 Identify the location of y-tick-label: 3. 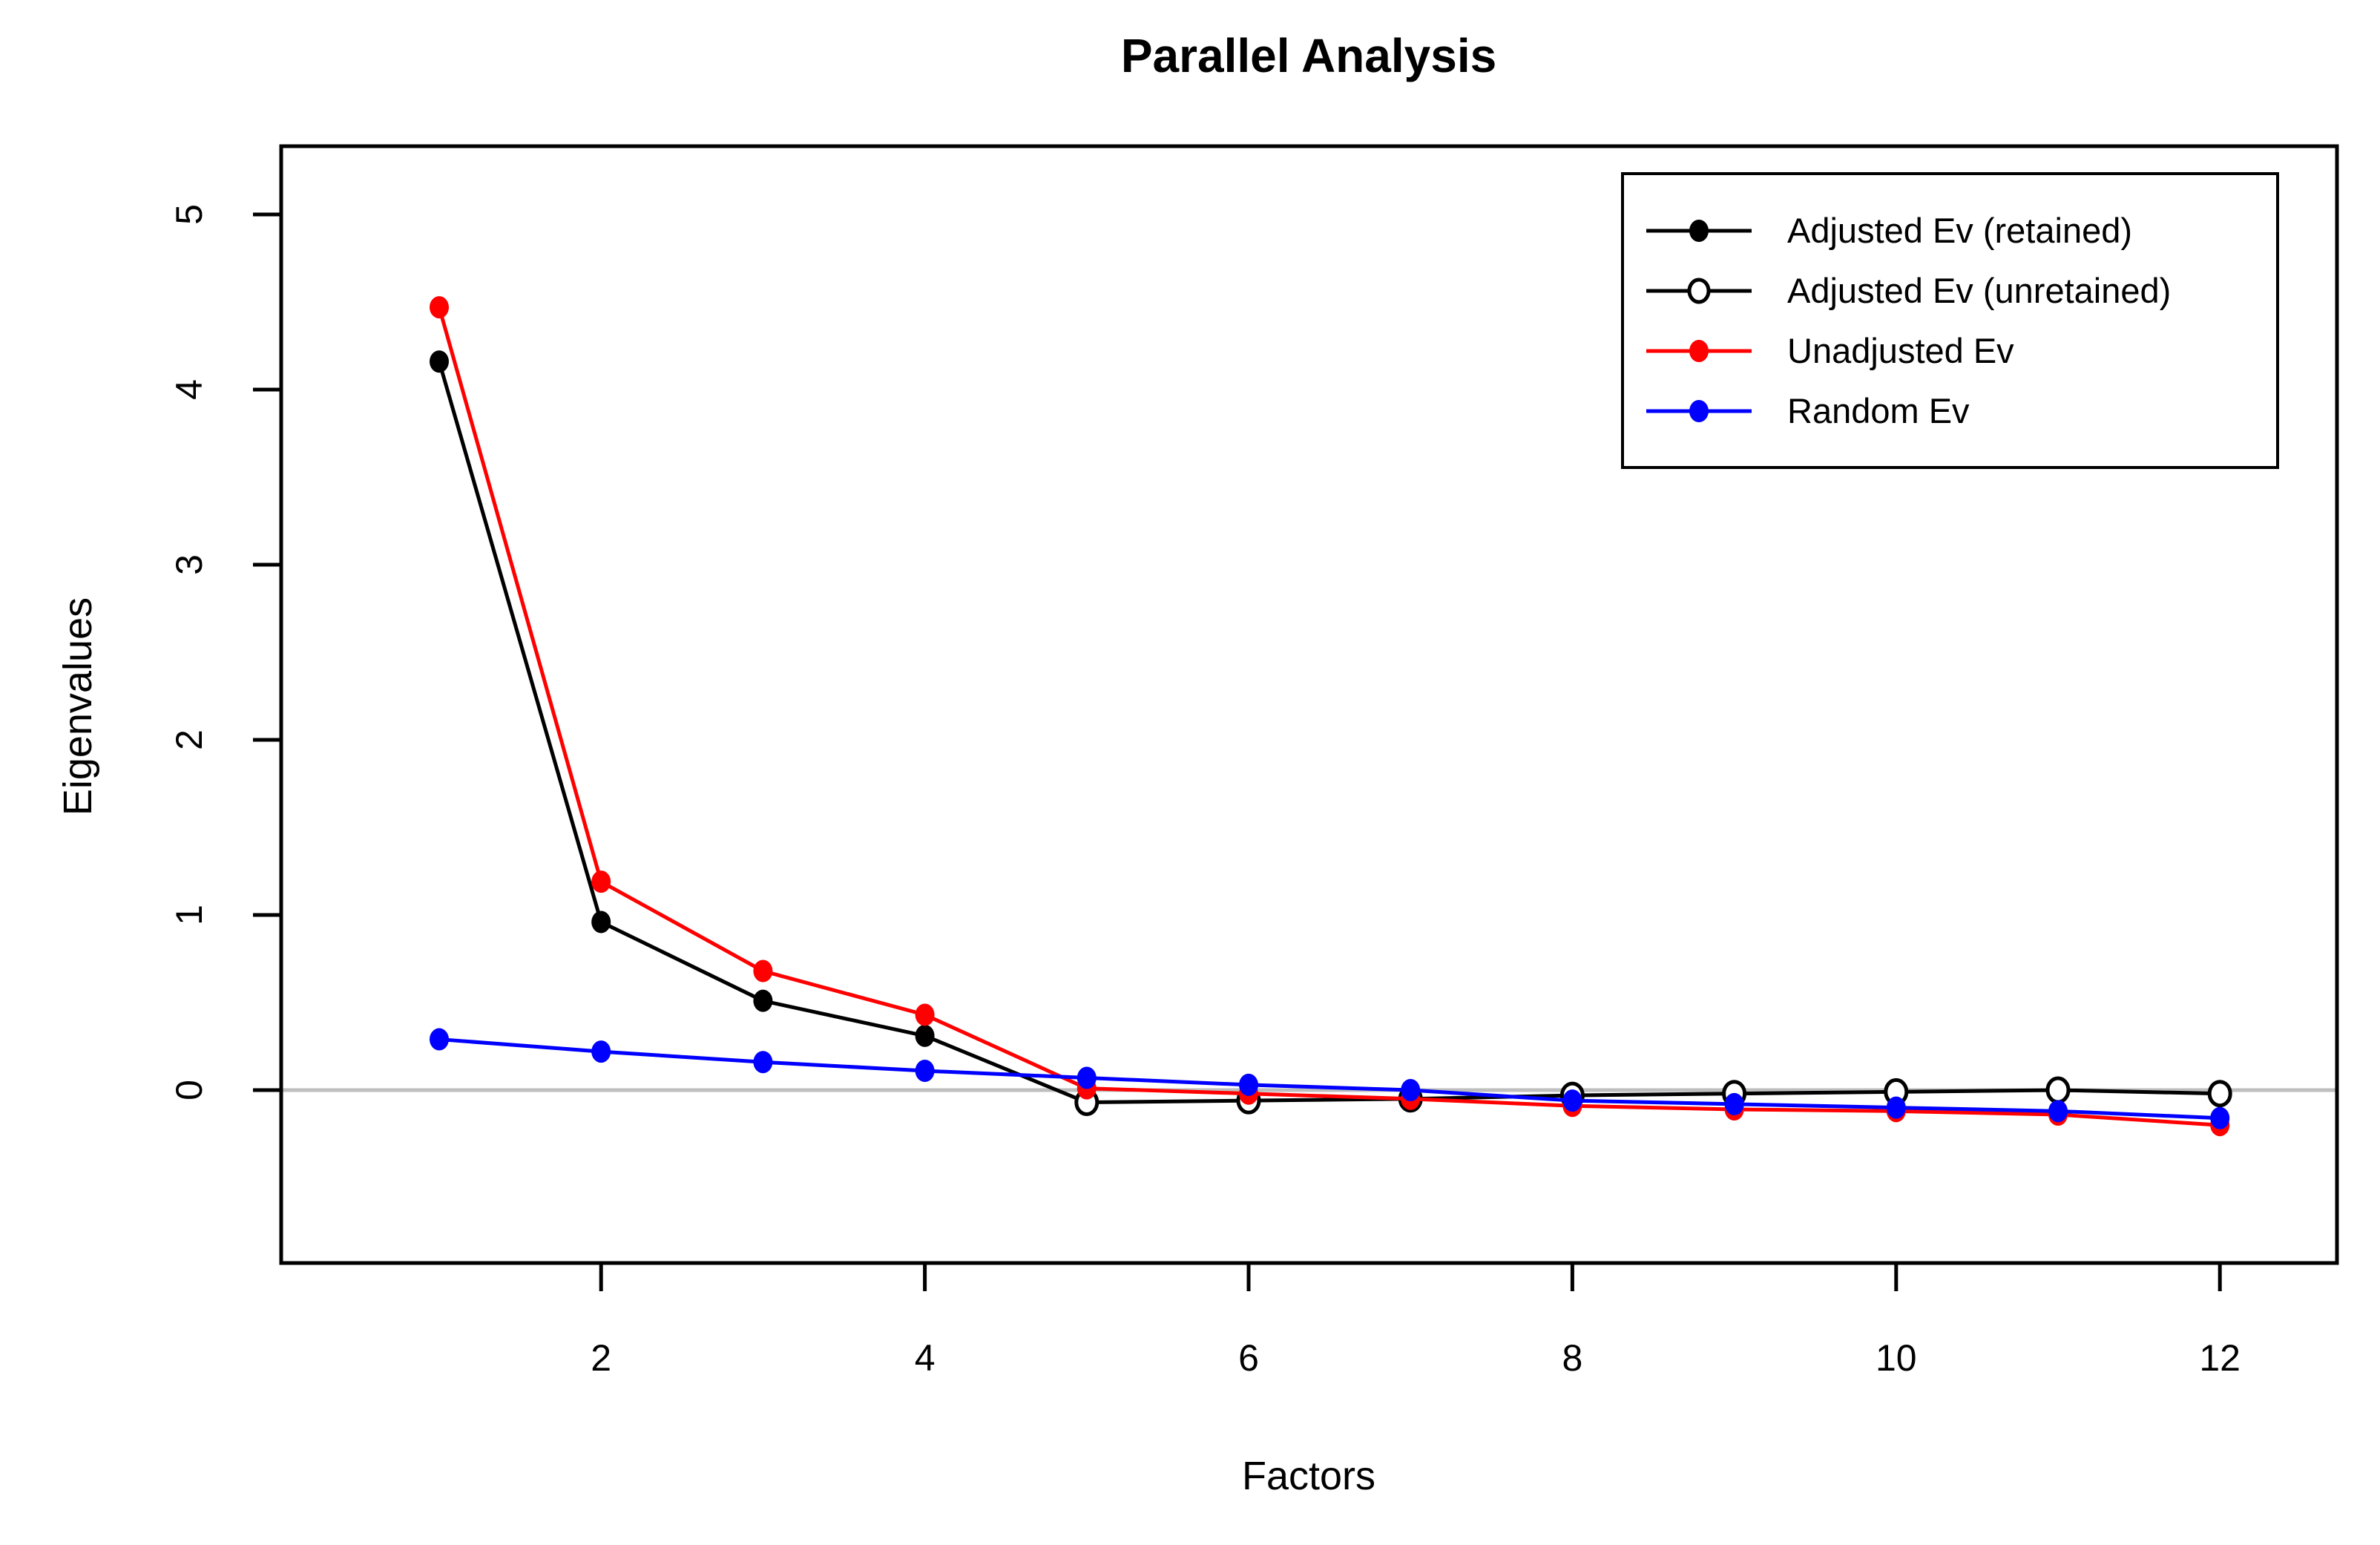
(189, 564).